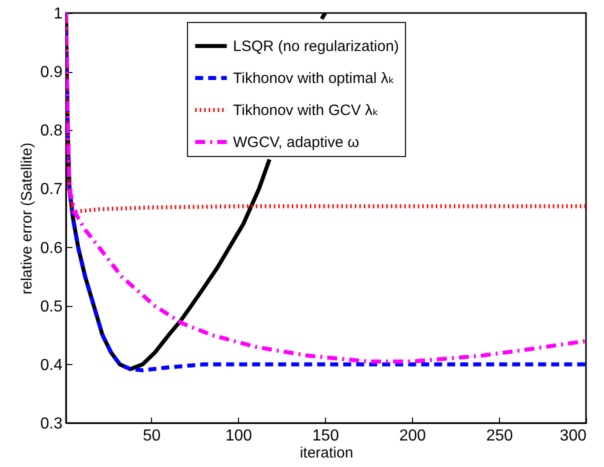 The width and height of the screenshot is (604, 467). Describe the element at coordinates (51, 131) in the screenshot. I see `y-tick-label: 0.8` at that location.